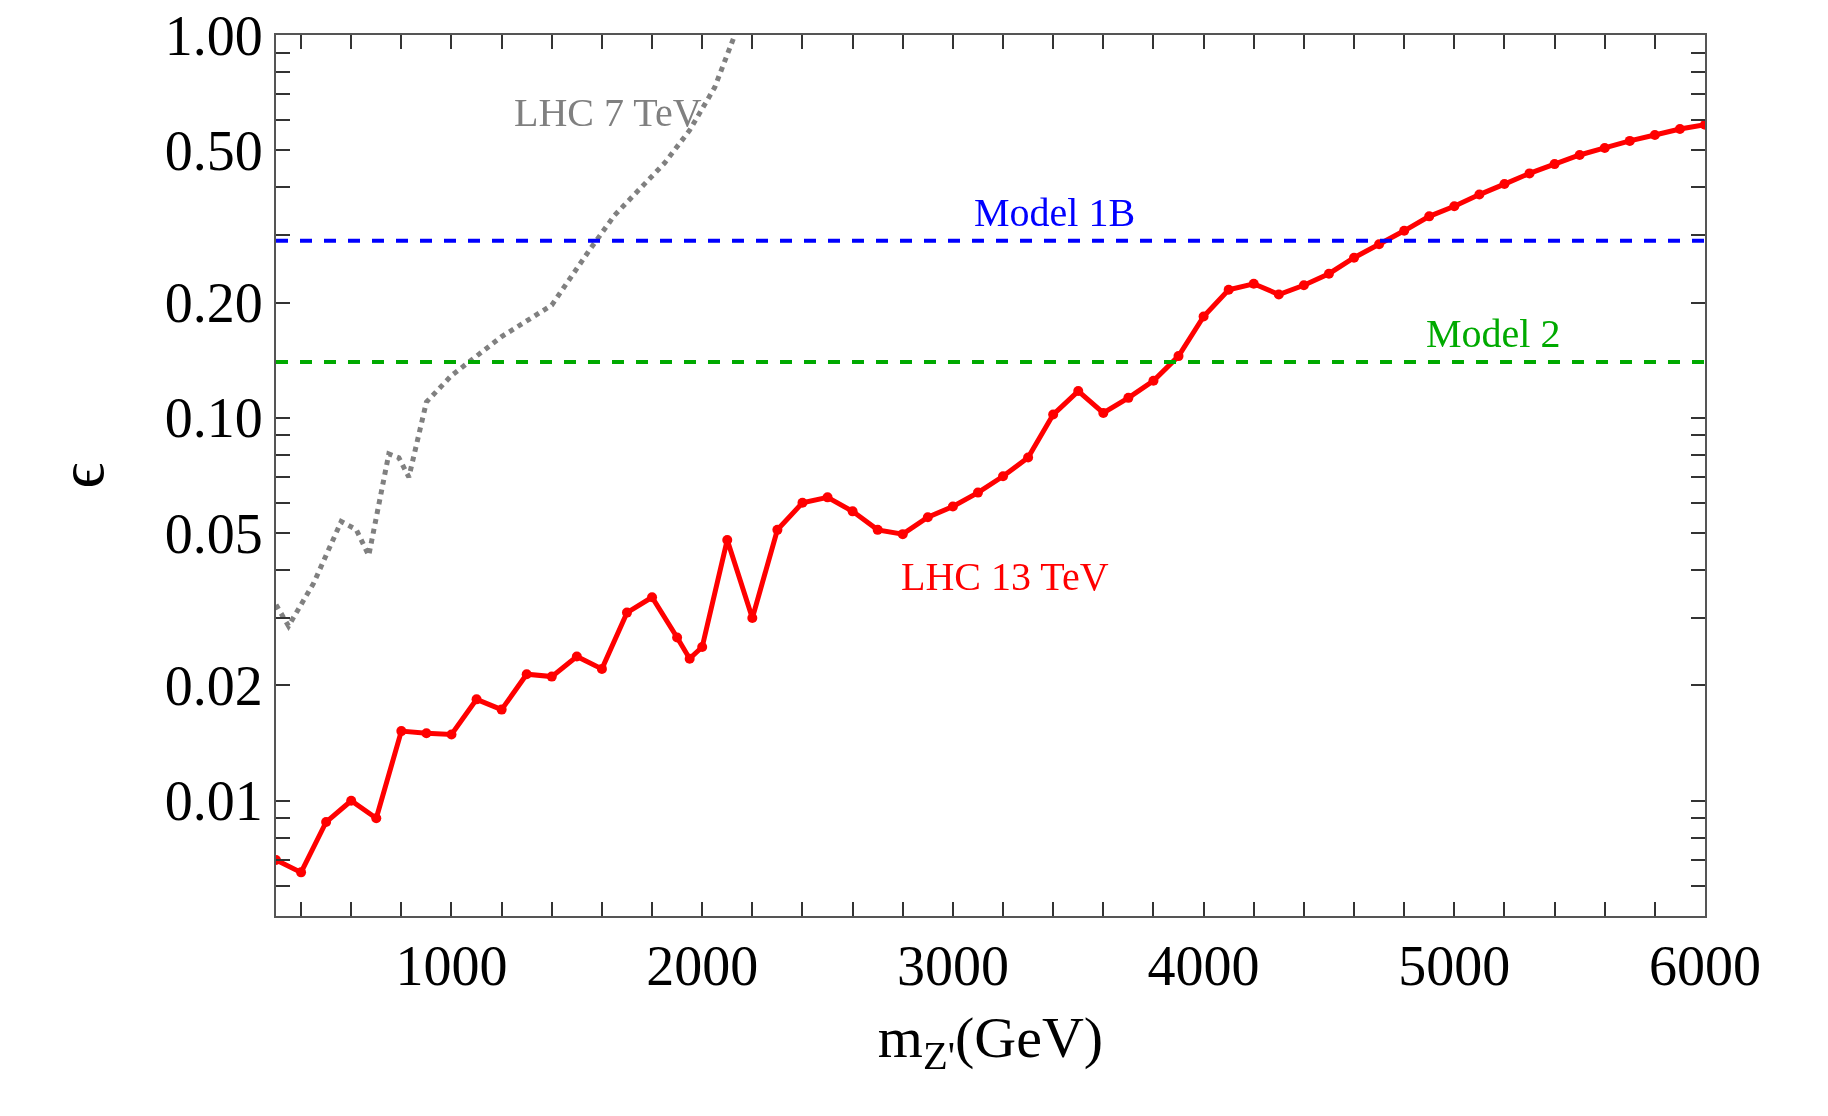  I want to click on x-axis-title: m$_{Z'}$(GeV), so click(990, 1041).